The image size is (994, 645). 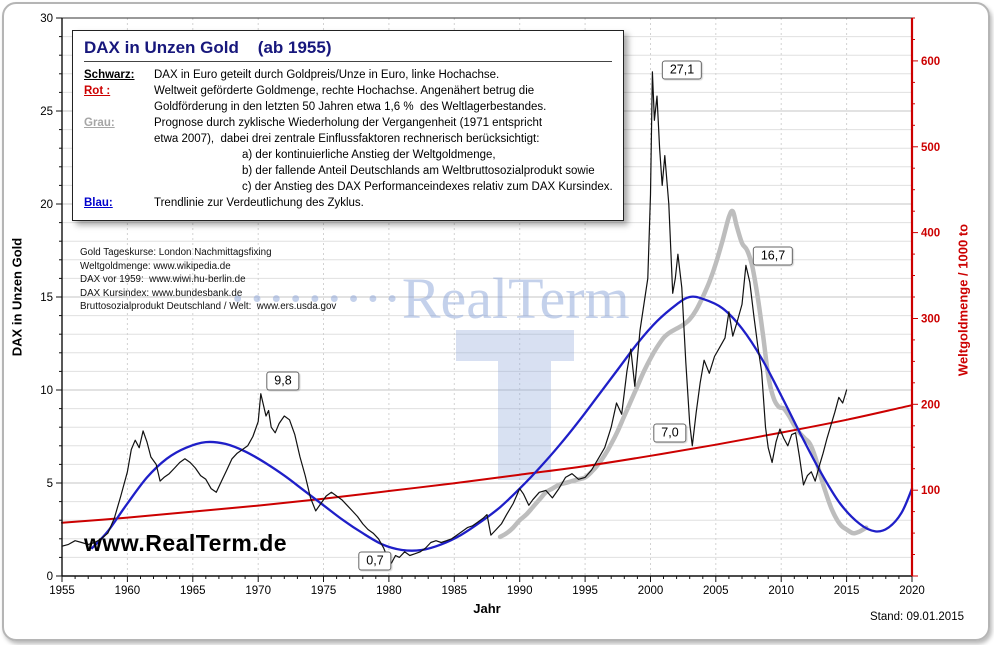 I want to click on source-line: DAX vor 1959: www.wiwi.hu-berlin.de, so click(x=163, y=279).